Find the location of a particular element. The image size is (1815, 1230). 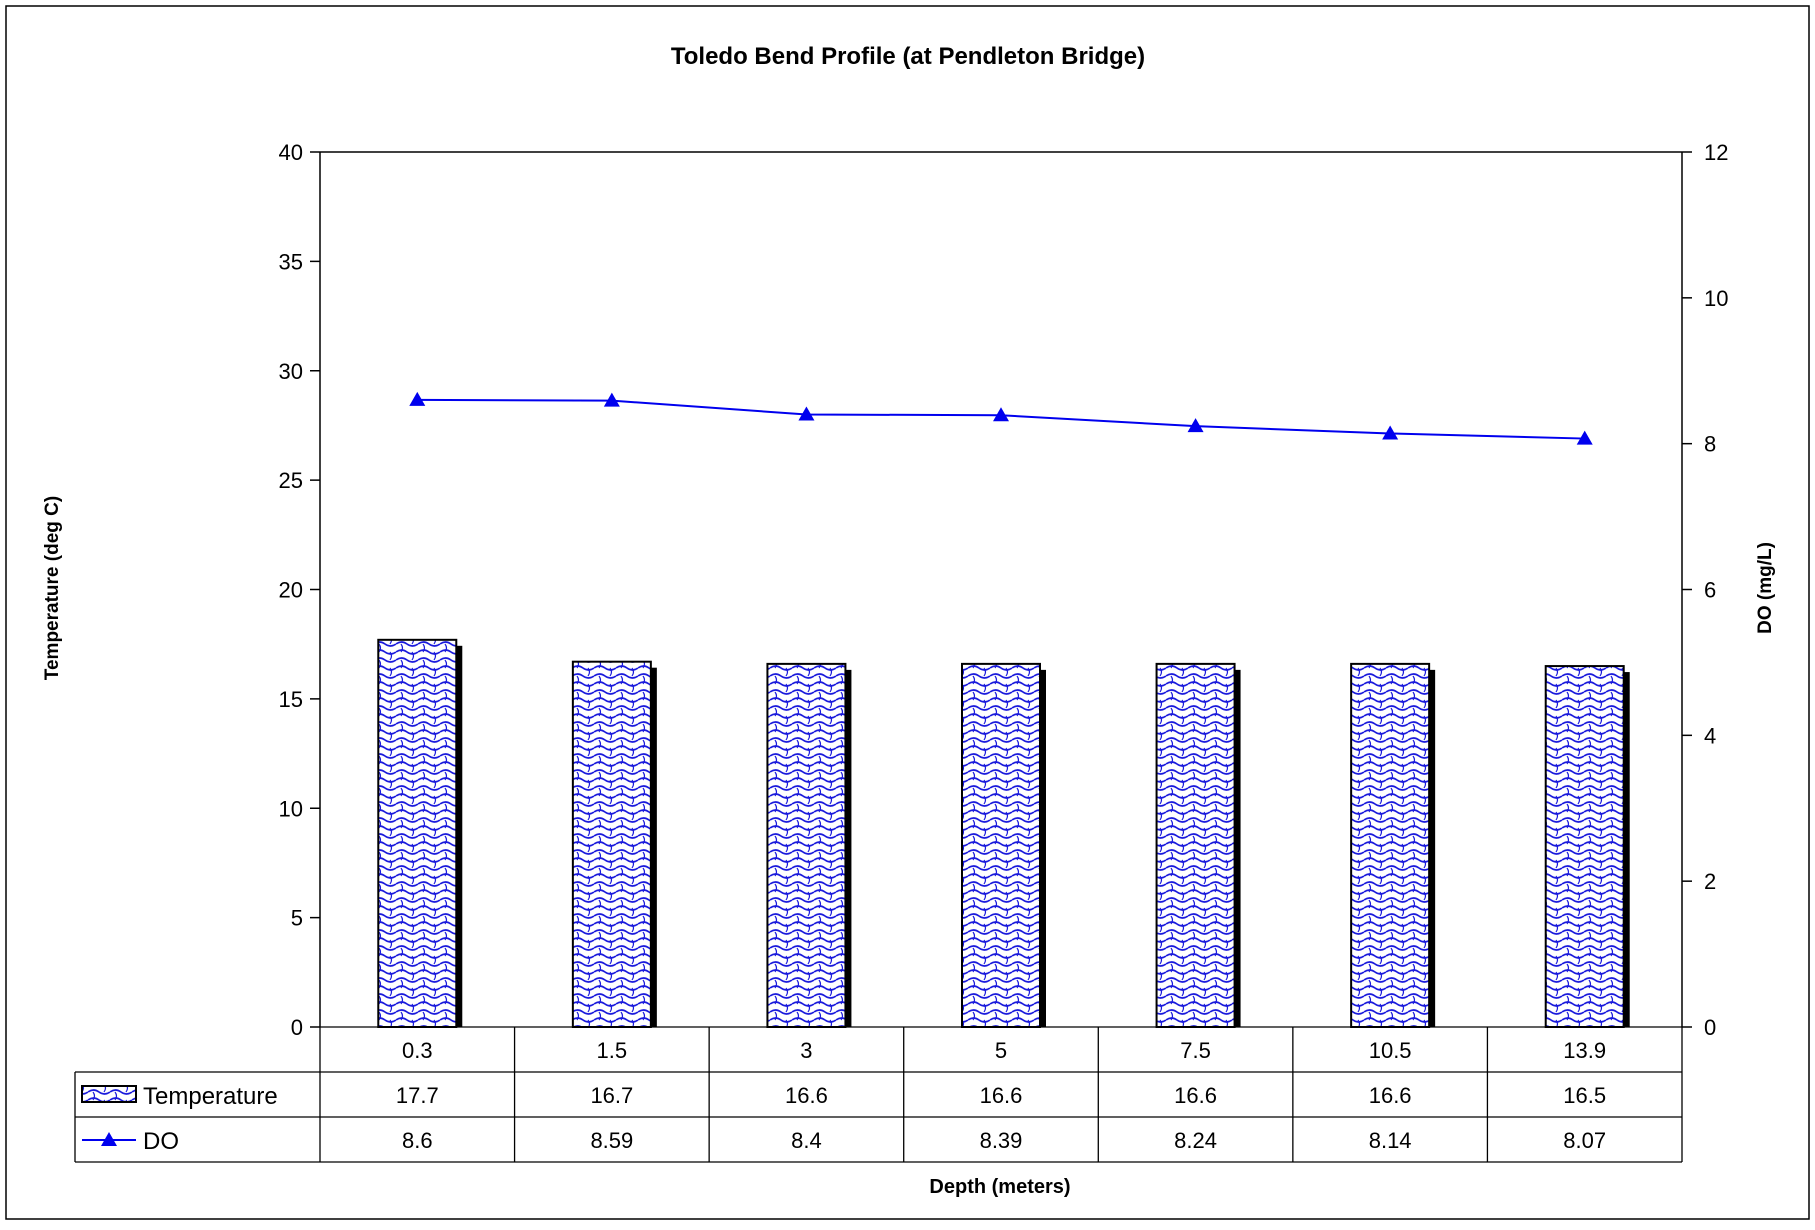

do-line-series is located at coordinates (1001, 418).